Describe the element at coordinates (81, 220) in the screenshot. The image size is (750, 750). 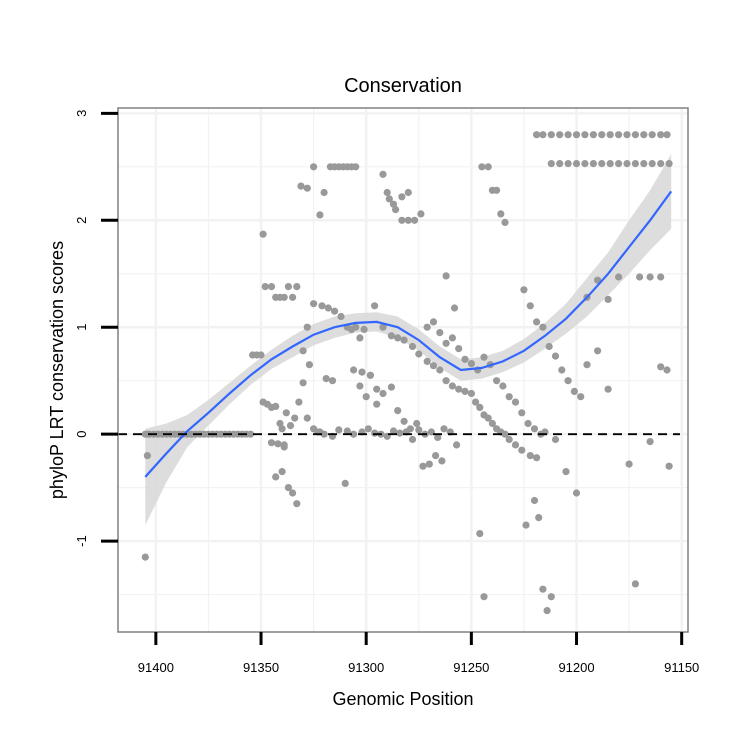
I see `y-tick-label: 2` at that location.